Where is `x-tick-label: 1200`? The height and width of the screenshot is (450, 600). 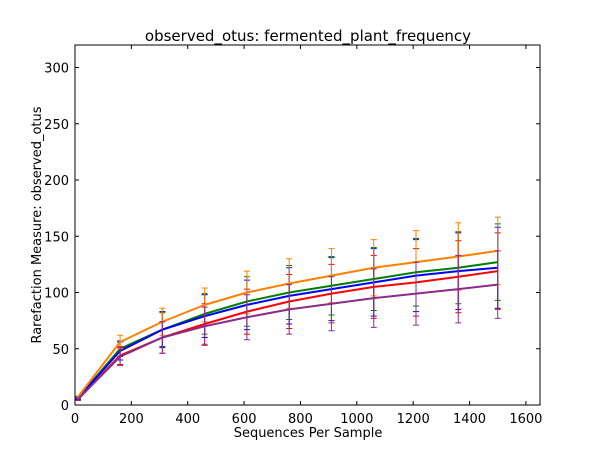 x-tick-label: 1200 is located at coordinates (413, 419).